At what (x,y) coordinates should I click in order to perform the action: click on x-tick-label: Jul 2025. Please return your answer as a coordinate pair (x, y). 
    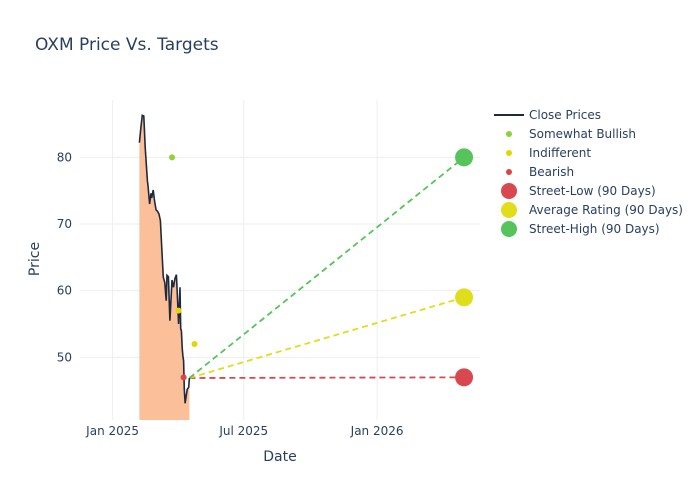
    Looking at the image, I should click on (243, 431).